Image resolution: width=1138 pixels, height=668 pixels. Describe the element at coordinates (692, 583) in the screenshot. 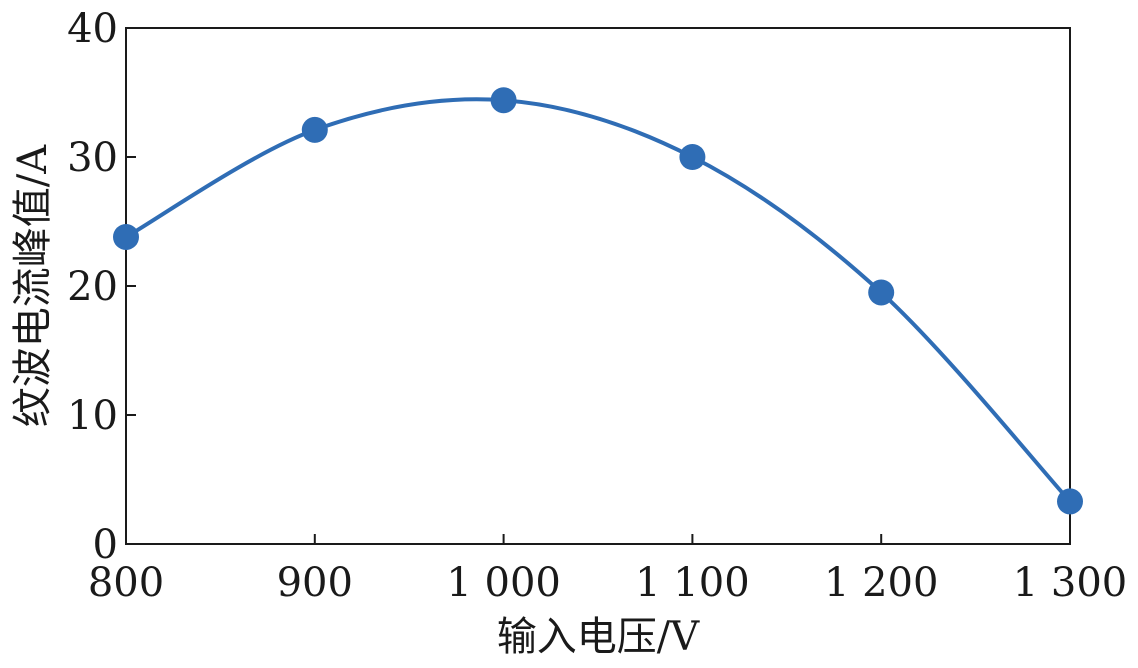

I see `x-tick-label: 1 100` at that location.